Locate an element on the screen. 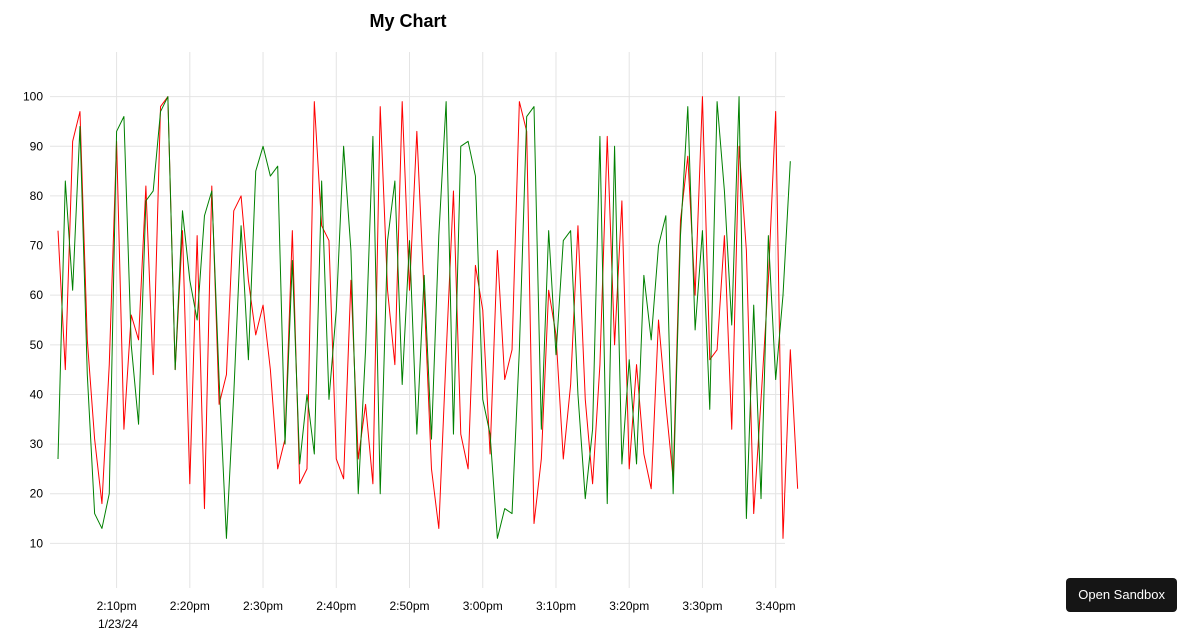 The width and height of the screenshot is (1200, 630). x-tick-label: 3:20pm is located at coordinates (629, 606).